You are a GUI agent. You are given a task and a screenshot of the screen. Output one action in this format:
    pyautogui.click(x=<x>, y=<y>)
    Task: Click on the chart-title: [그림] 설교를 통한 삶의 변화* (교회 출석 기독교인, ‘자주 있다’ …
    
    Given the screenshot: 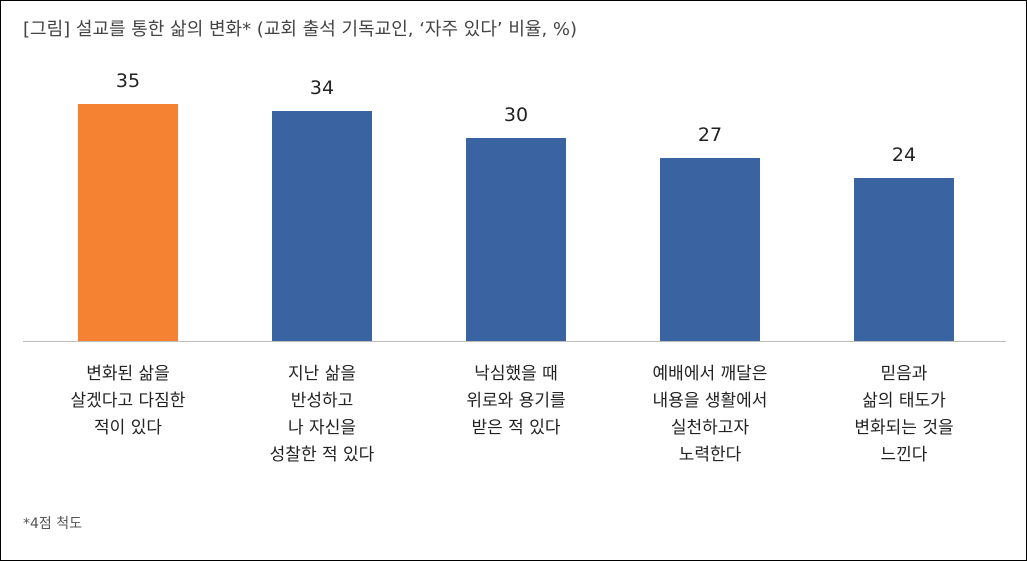 What is the action you would take?
    pyautogui.click(x=300, y=29)
    